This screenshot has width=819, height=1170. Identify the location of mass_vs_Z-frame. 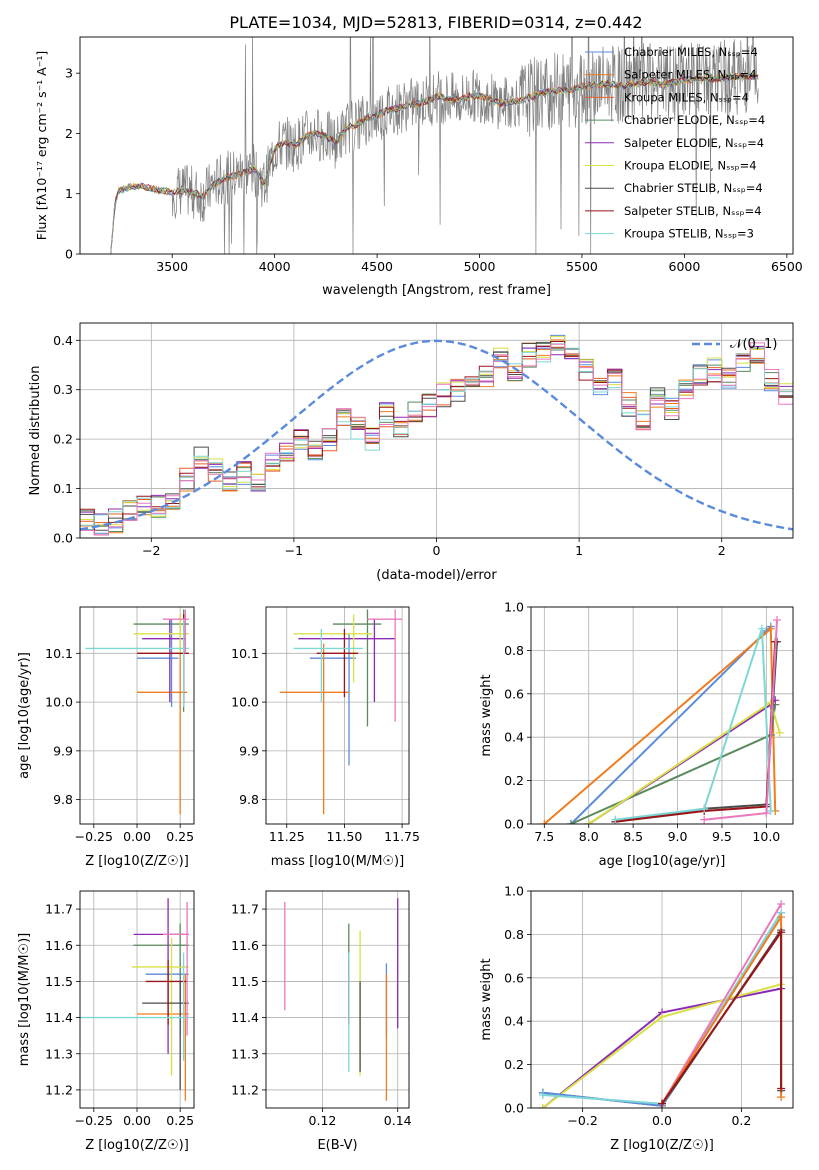
(137, 999).